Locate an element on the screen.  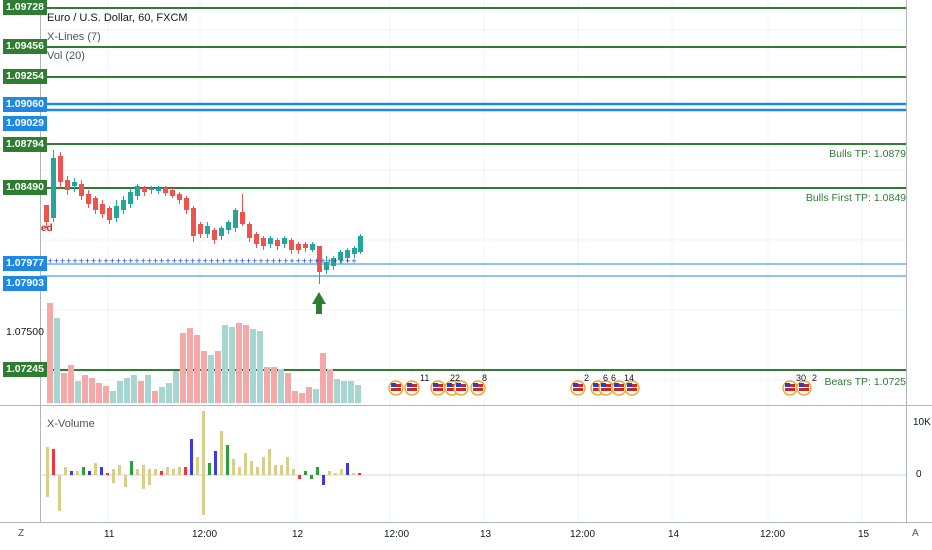
price-tag: 1.09254 is located at coordinates (25, 76).